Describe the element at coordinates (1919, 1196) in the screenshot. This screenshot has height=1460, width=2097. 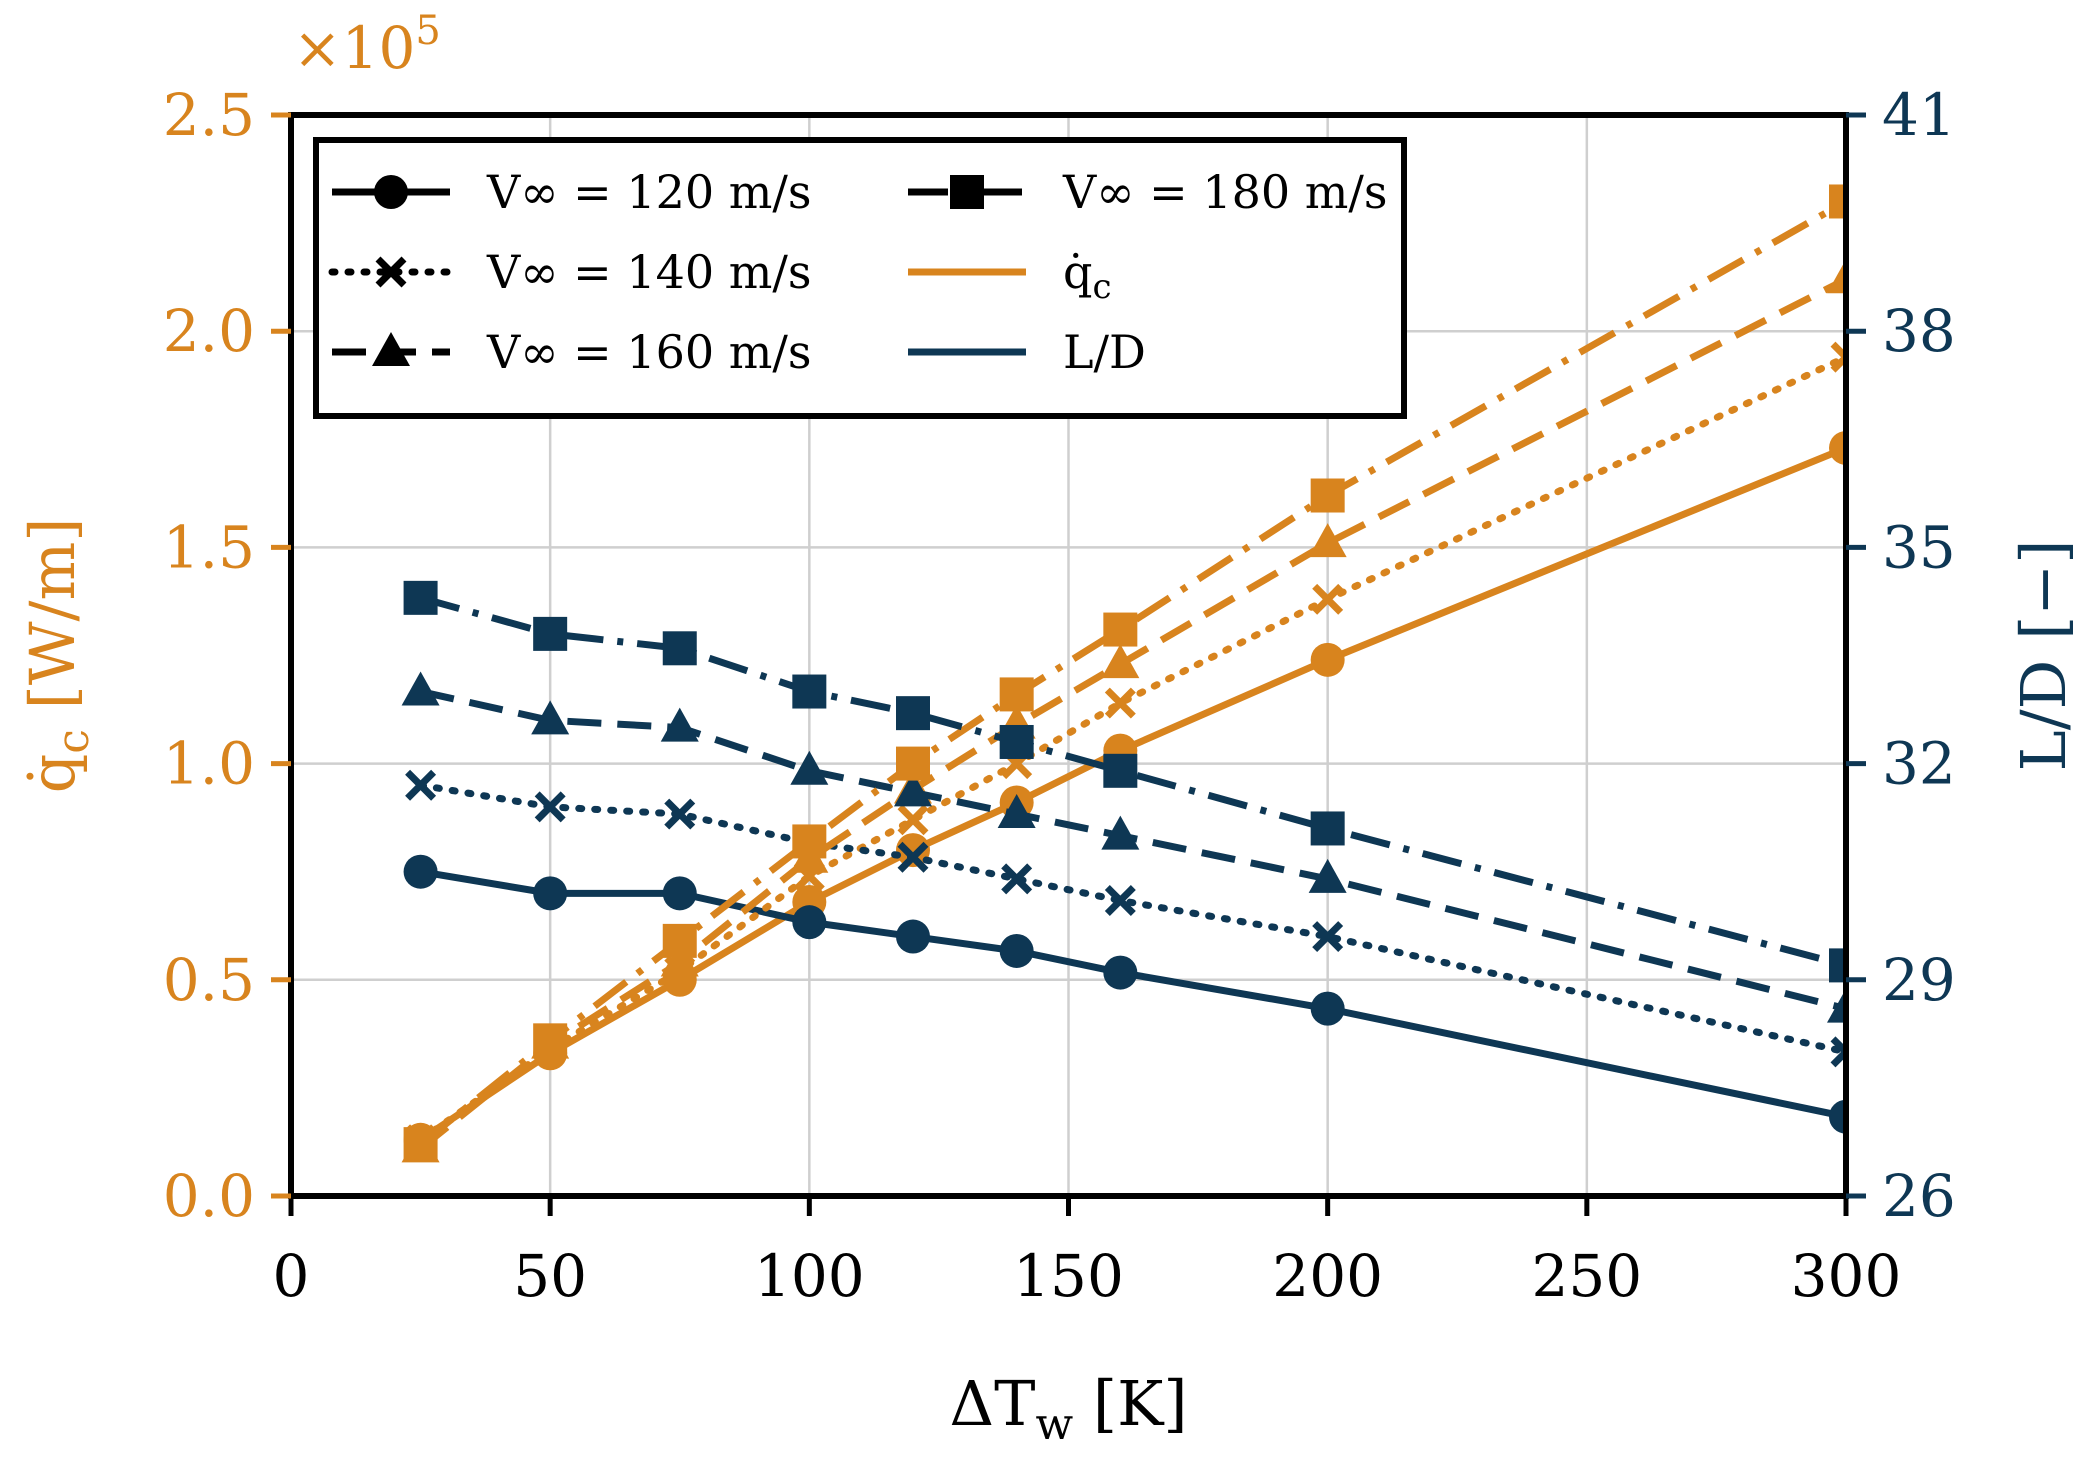
I see `y-right-tick-label: 26` at that location.